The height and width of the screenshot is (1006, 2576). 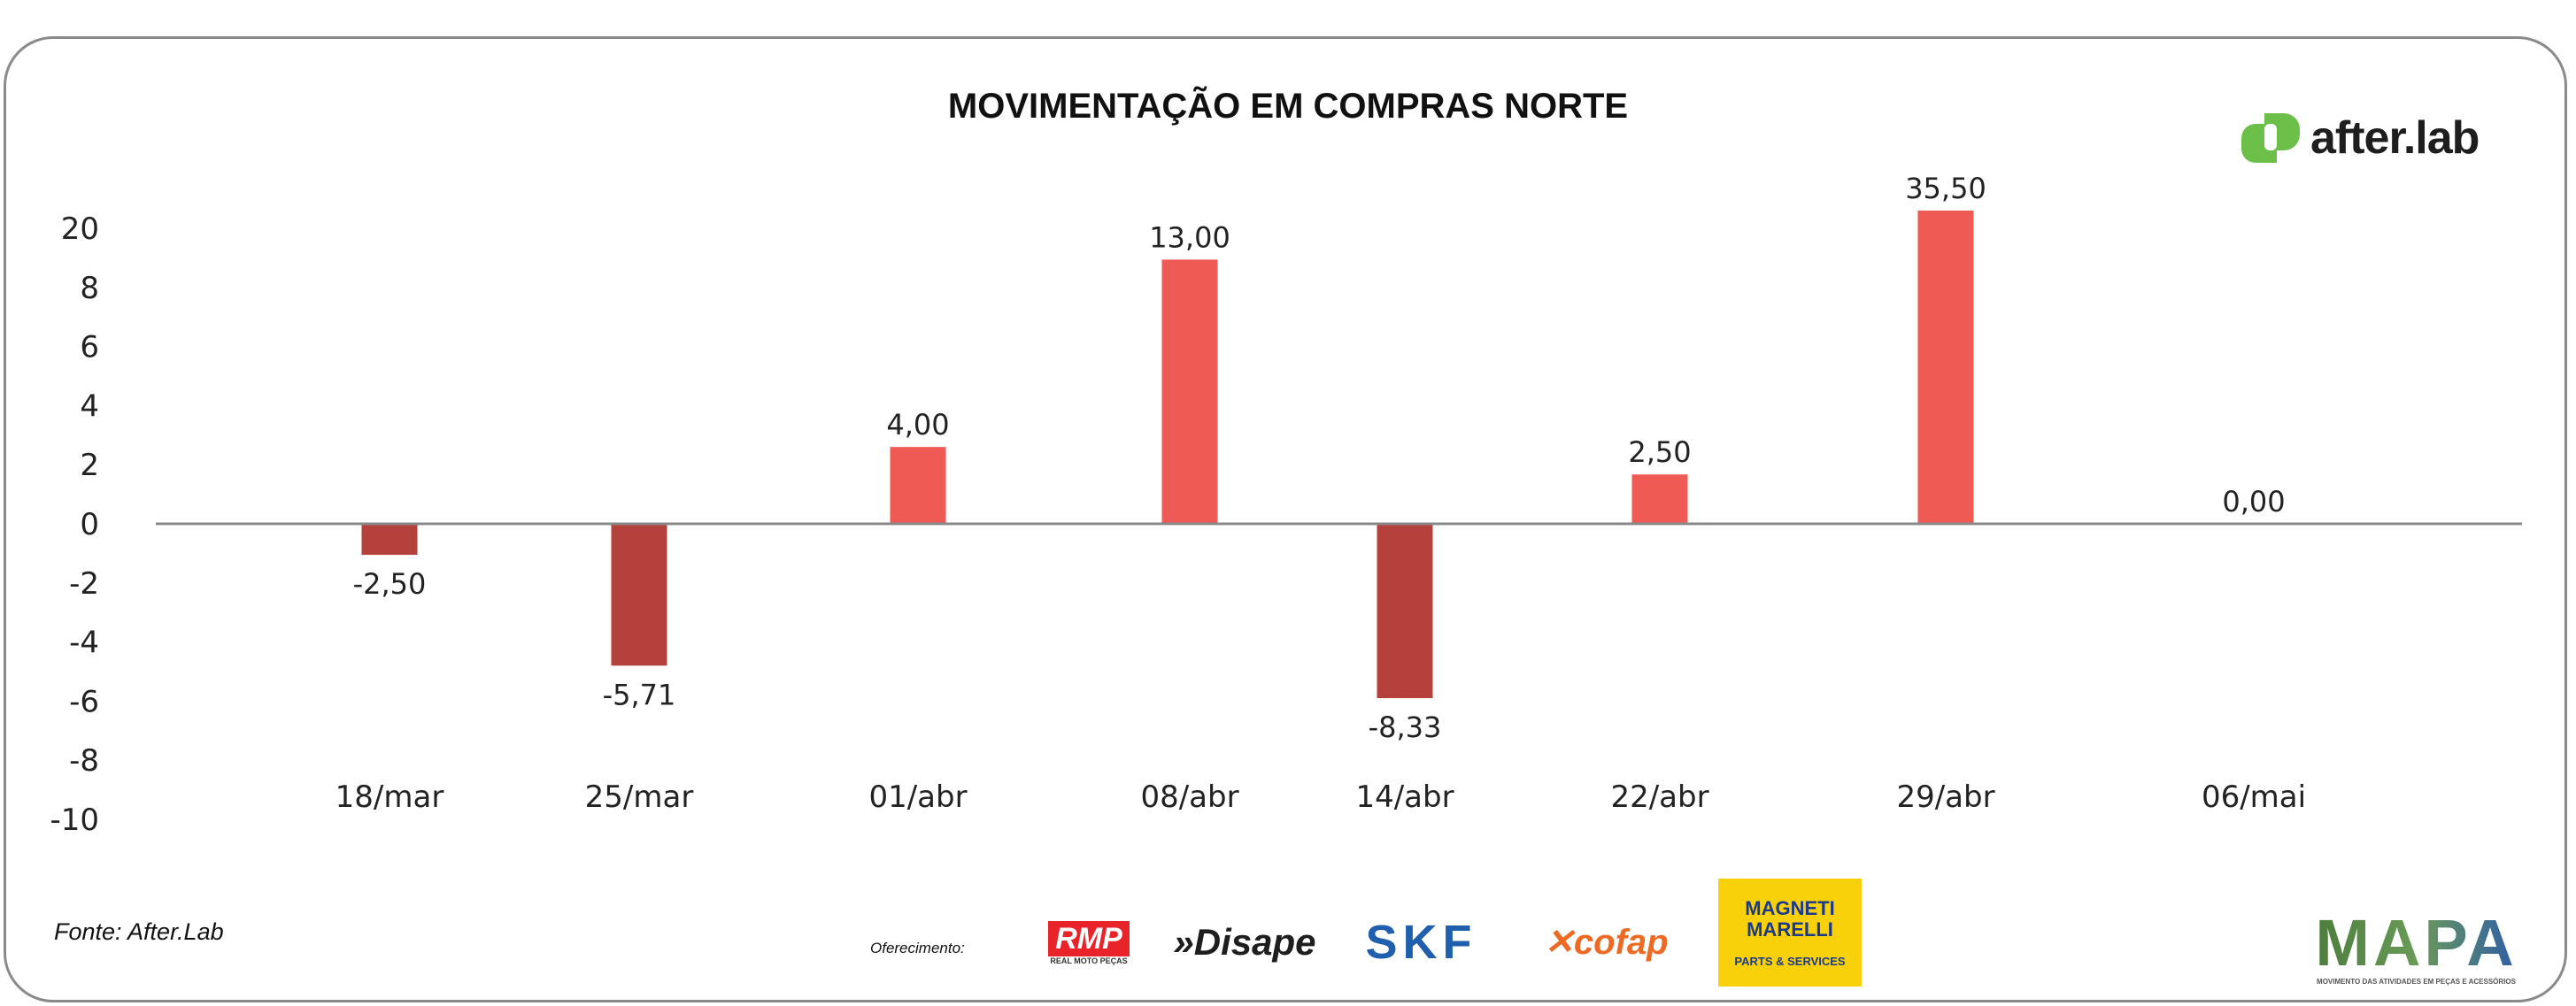 What do you see at coordinates (1659, 499) in the screenshot?
I see `bar-22/abr` at bounding box center [1659, 499].